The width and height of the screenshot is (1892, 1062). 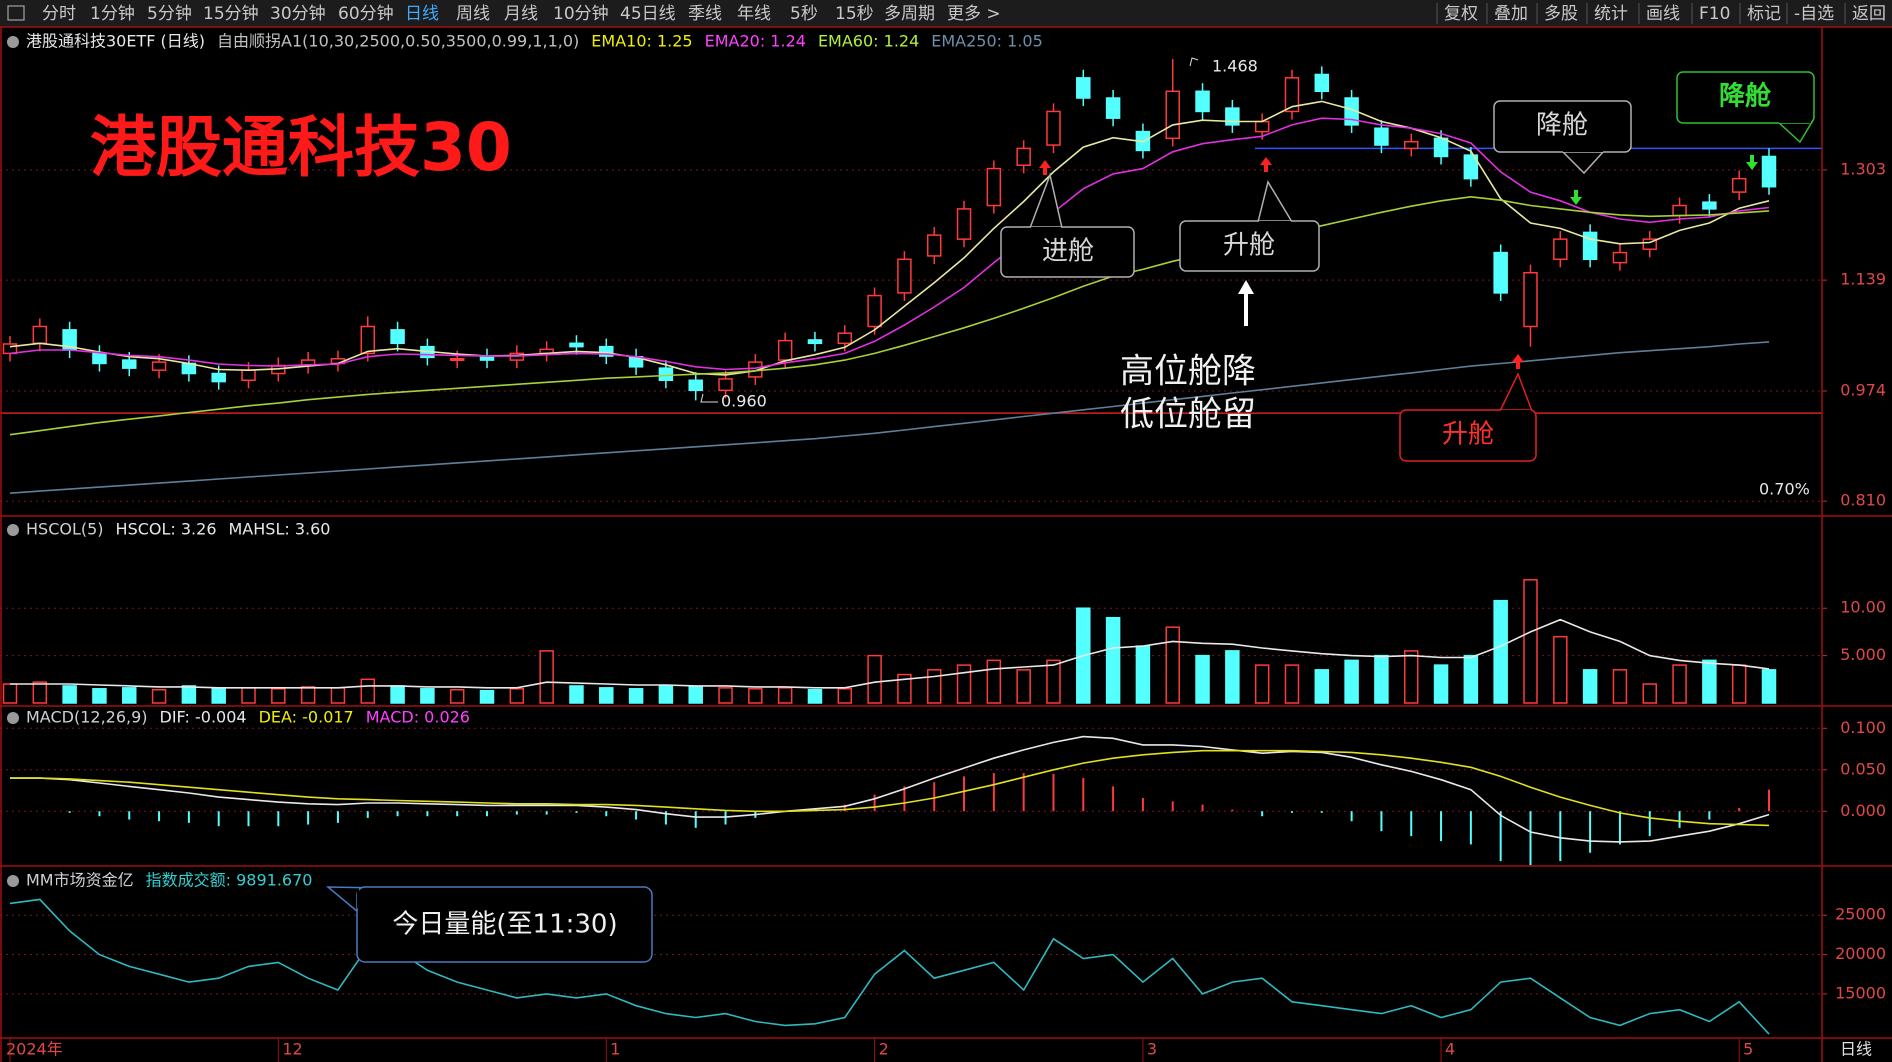 What do you see at coordinates (615, 1049) in the screenshot?
I see `x-tick-label: 1` at bounding box center [615, 1049].